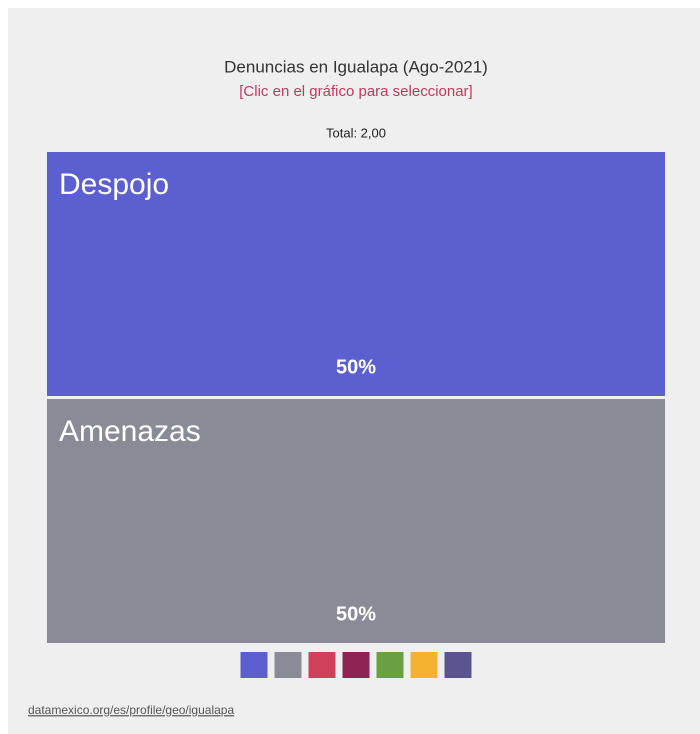  Describe the element at coordinates (355, 91) in the screenshot. I see `chart-subtitle: [Clic en el gráfico para seleccionar]` at that location.